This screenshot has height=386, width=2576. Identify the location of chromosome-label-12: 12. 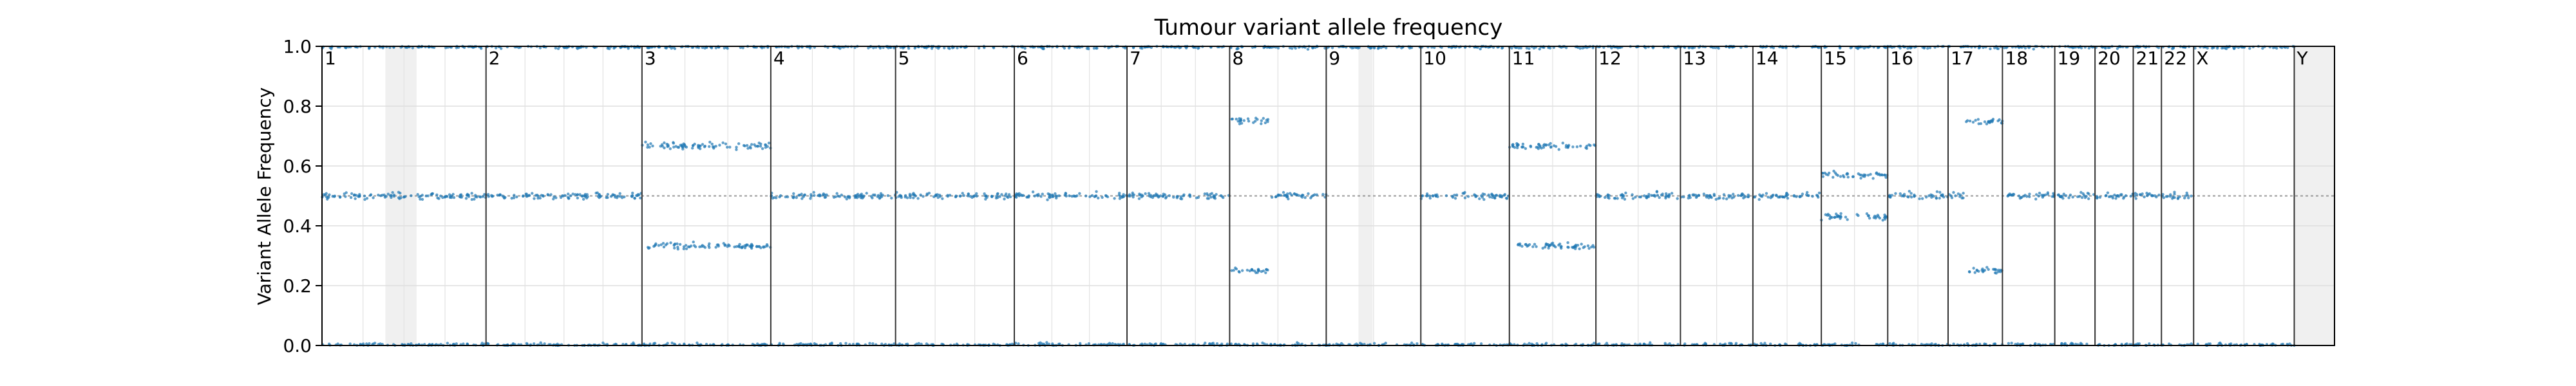
(1610, 58).